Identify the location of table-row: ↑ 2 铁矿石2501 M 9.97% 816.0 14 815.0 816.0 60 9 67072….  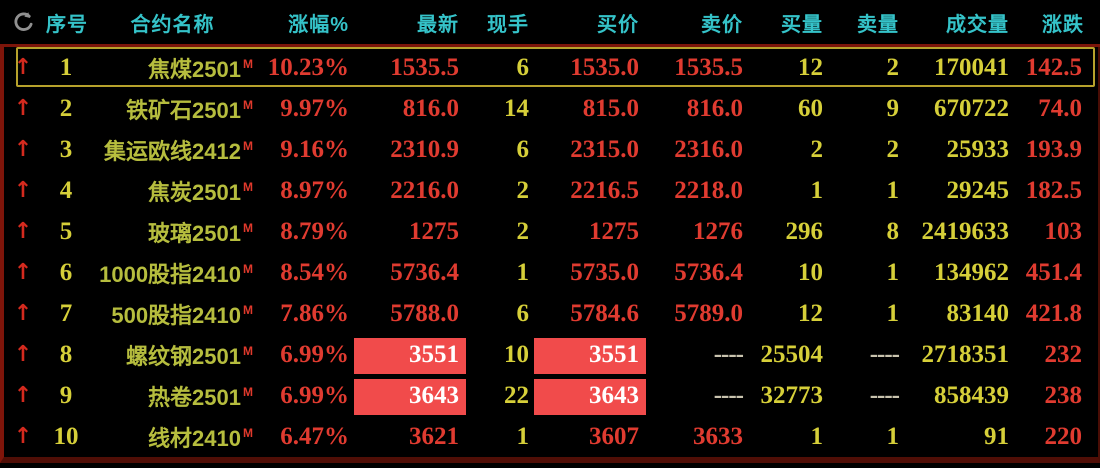
(551, 108).